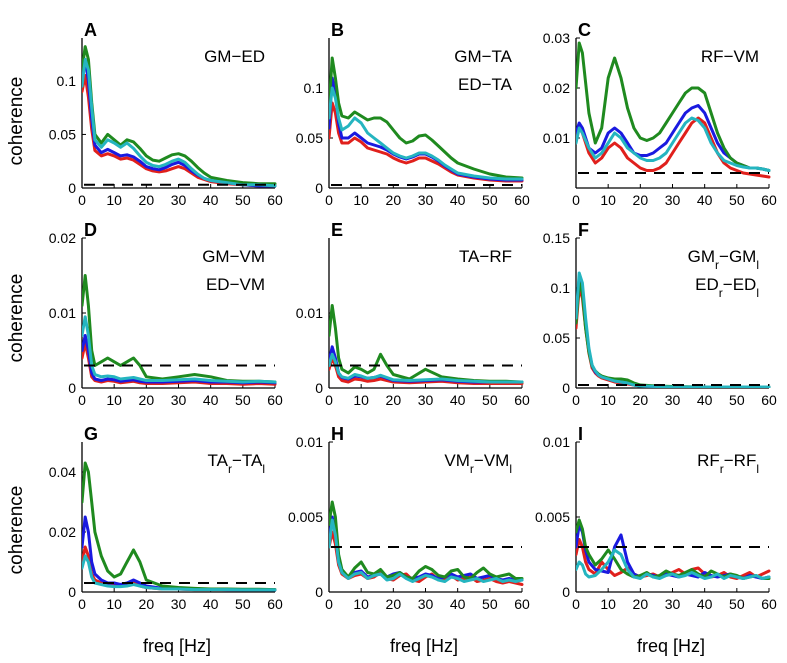 This screenshot has height=663, width=787. I want to click on panel-e-ytick-label: 0.01, so click(309, 313).